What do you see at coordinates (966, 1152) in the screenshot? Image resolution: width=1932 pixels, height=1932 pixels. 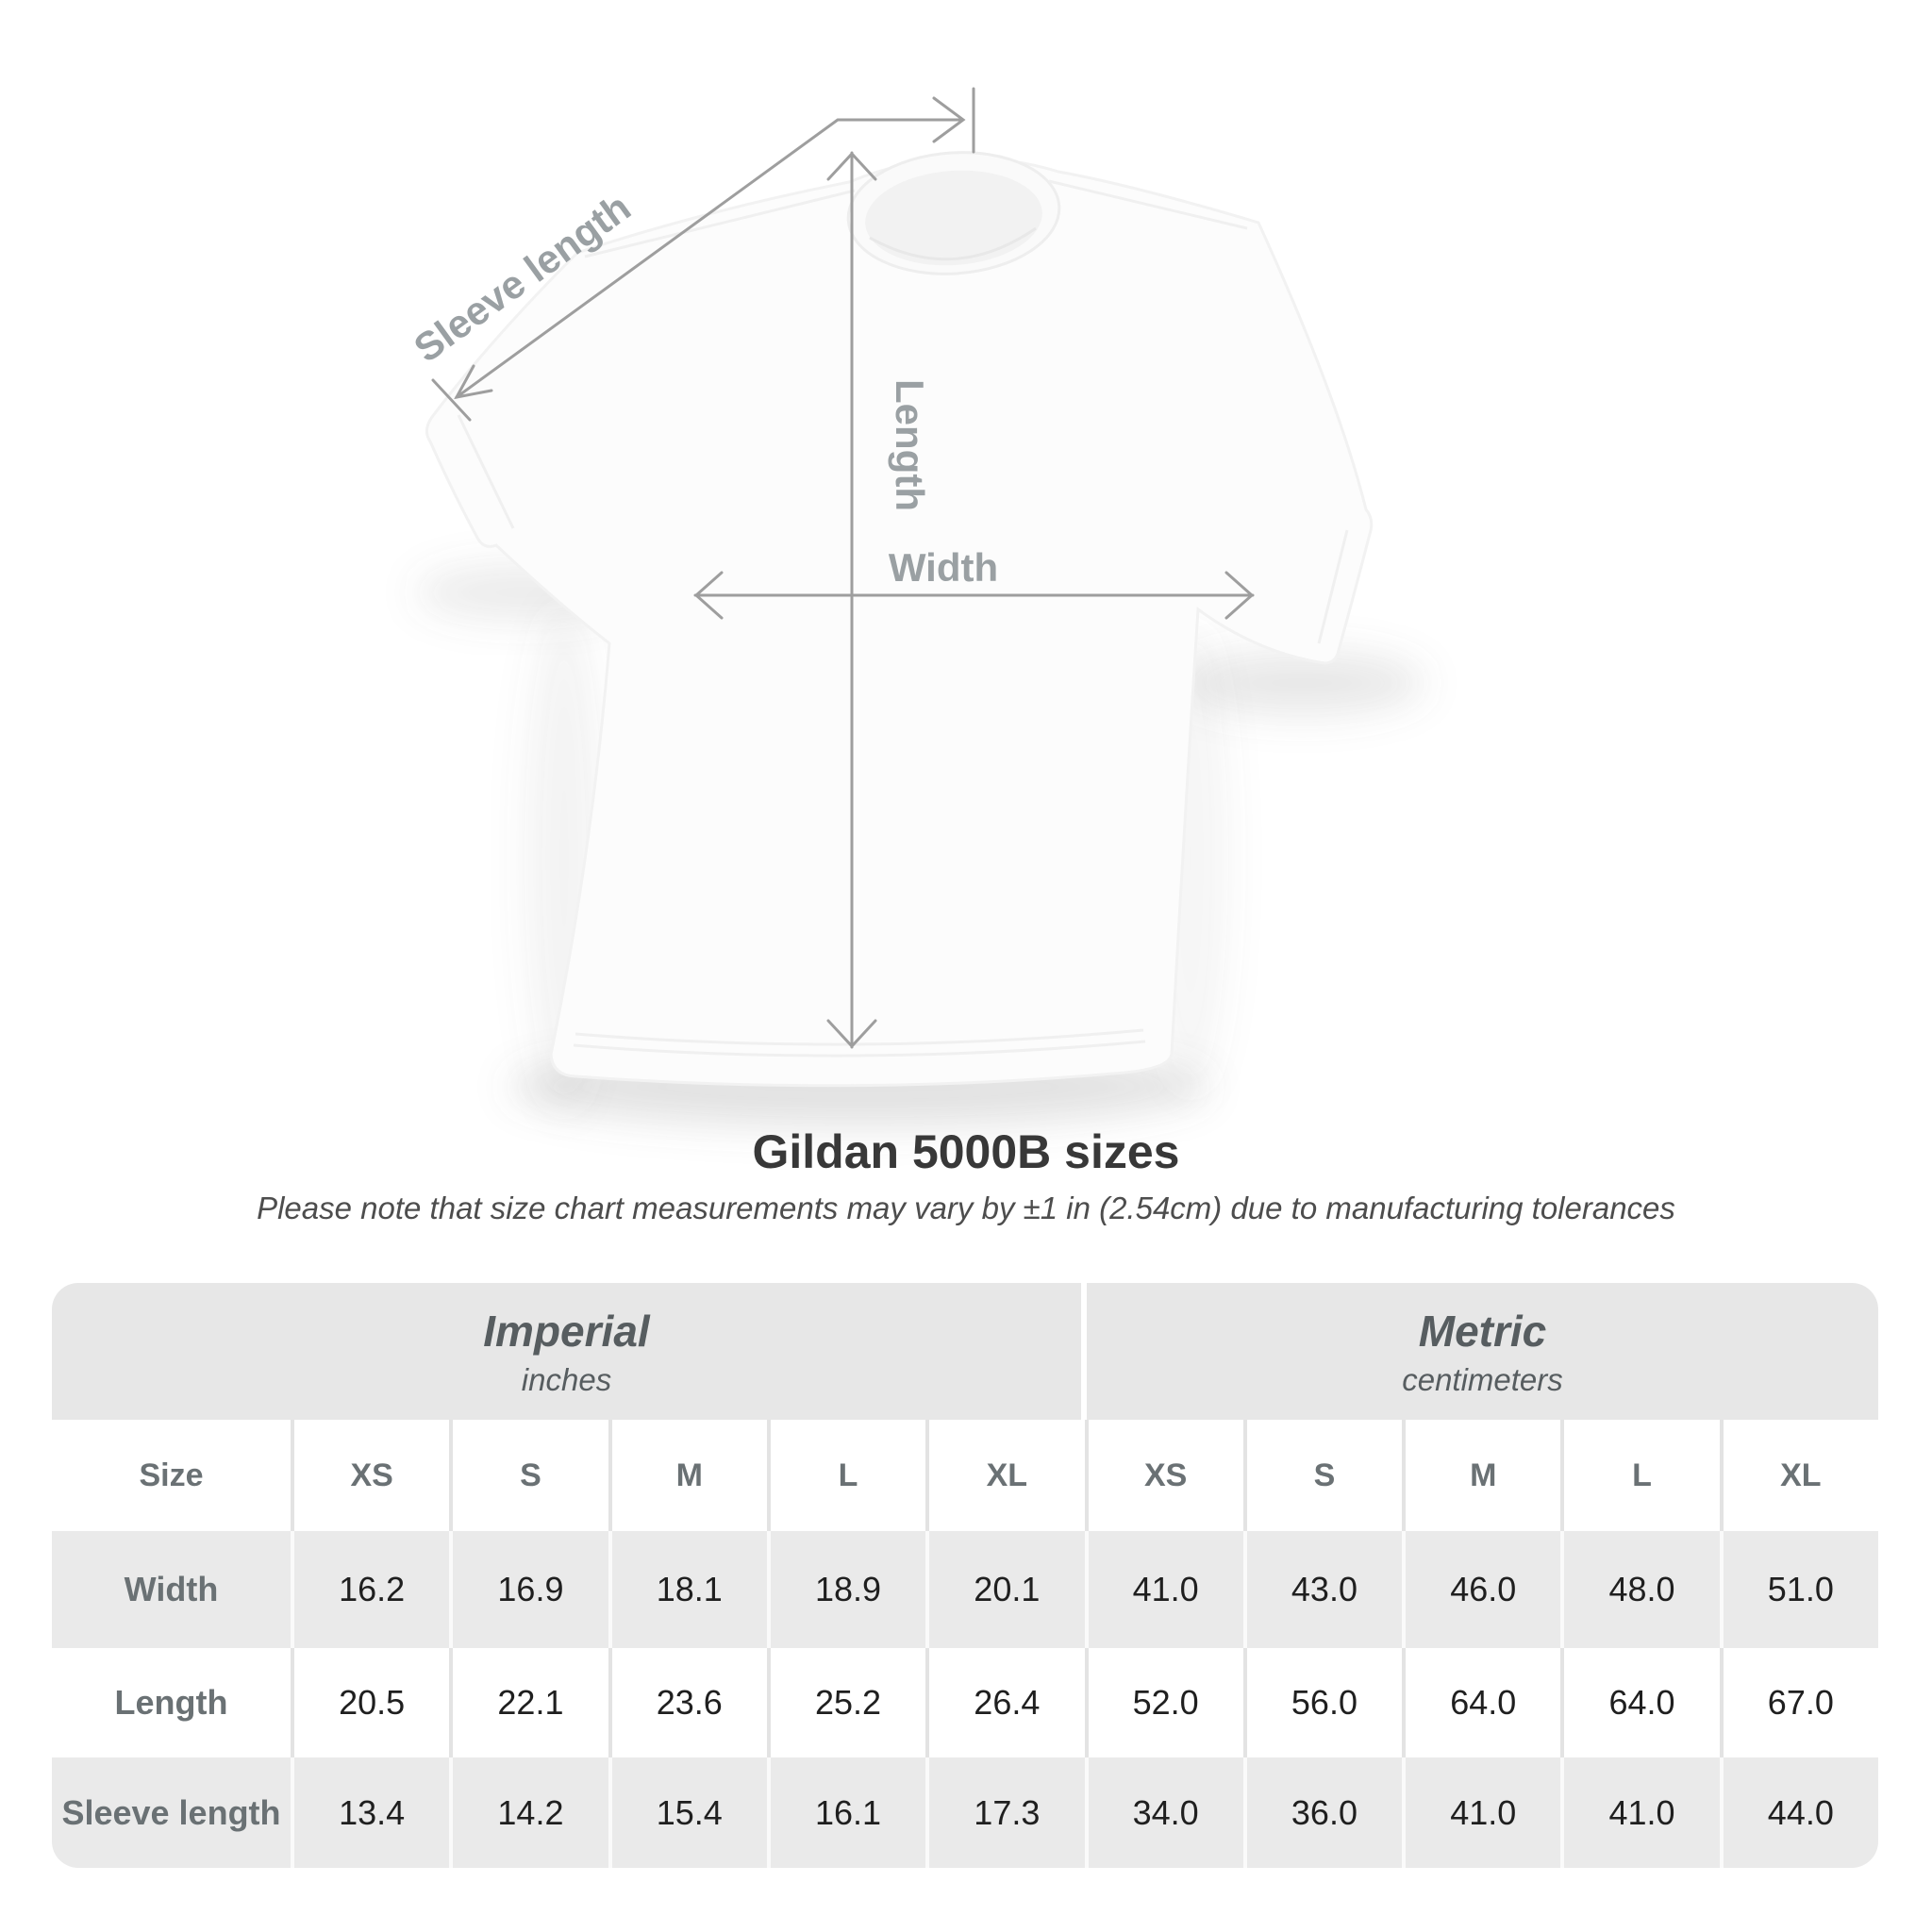 I see `page-title: Gildan 5000B sizes` at bounding box center [966, 1152].